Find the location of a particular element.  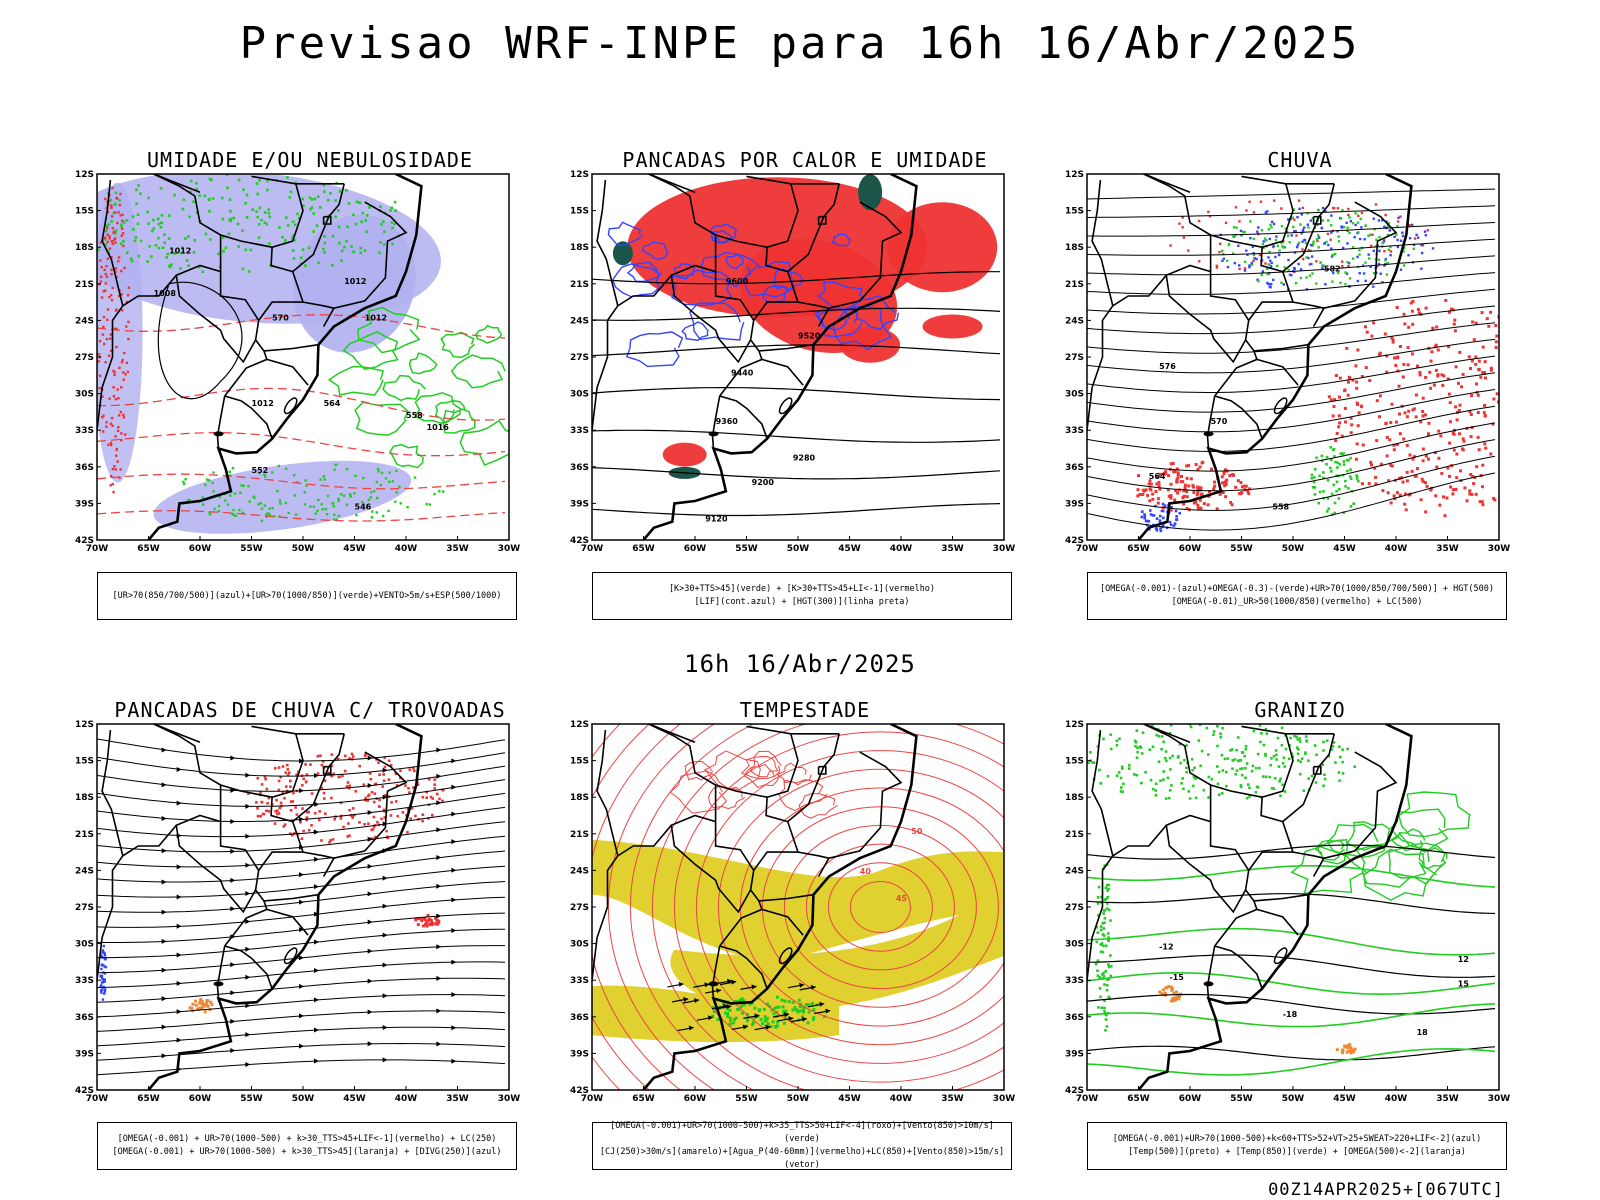

contour-label: -18 is located at coordinates (1290, 1014).